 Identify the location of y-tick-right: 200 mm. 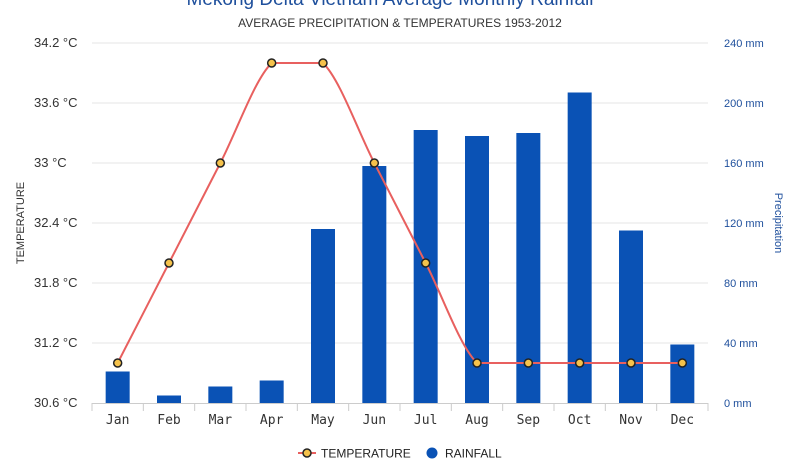
(744, 104).